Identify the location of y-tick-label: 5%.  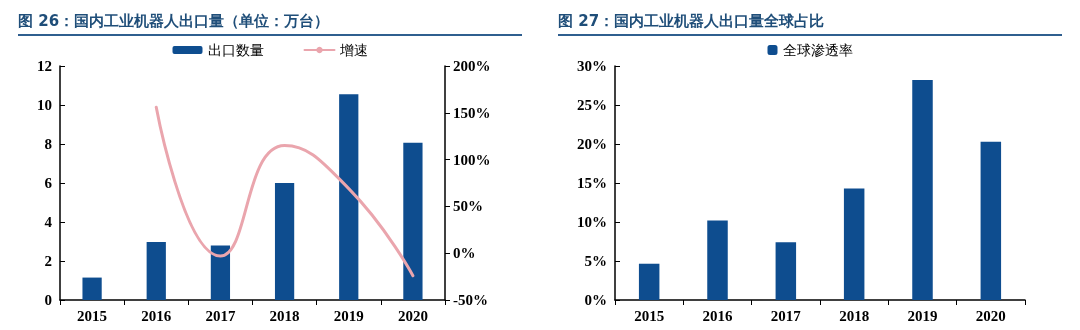
(595, 261).